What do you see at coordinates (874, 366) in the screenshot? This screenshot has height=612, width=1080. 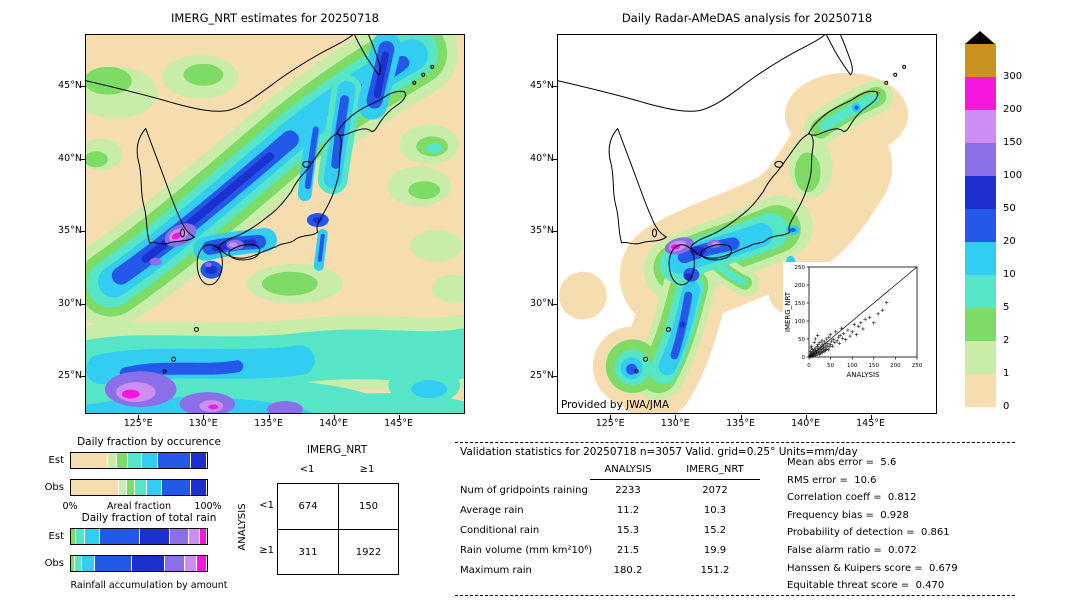 I see `x-tick-label: 150` at bounding box center [874, 366].